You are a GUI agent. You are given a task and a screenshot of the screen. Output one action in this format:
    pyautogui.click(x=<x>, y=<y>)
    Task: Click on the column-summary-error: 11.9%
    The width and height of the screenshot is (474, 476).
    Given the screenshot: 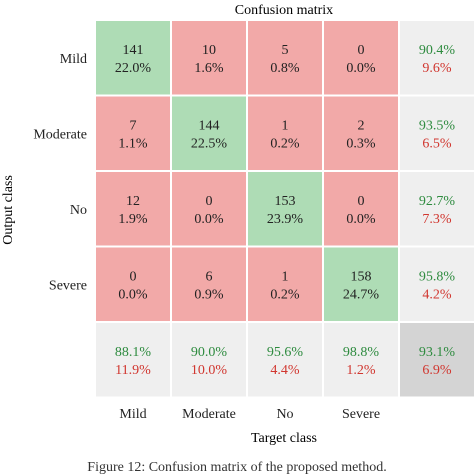 What is the action you would take?
    pyautogui.click(x=133, y=370)
    